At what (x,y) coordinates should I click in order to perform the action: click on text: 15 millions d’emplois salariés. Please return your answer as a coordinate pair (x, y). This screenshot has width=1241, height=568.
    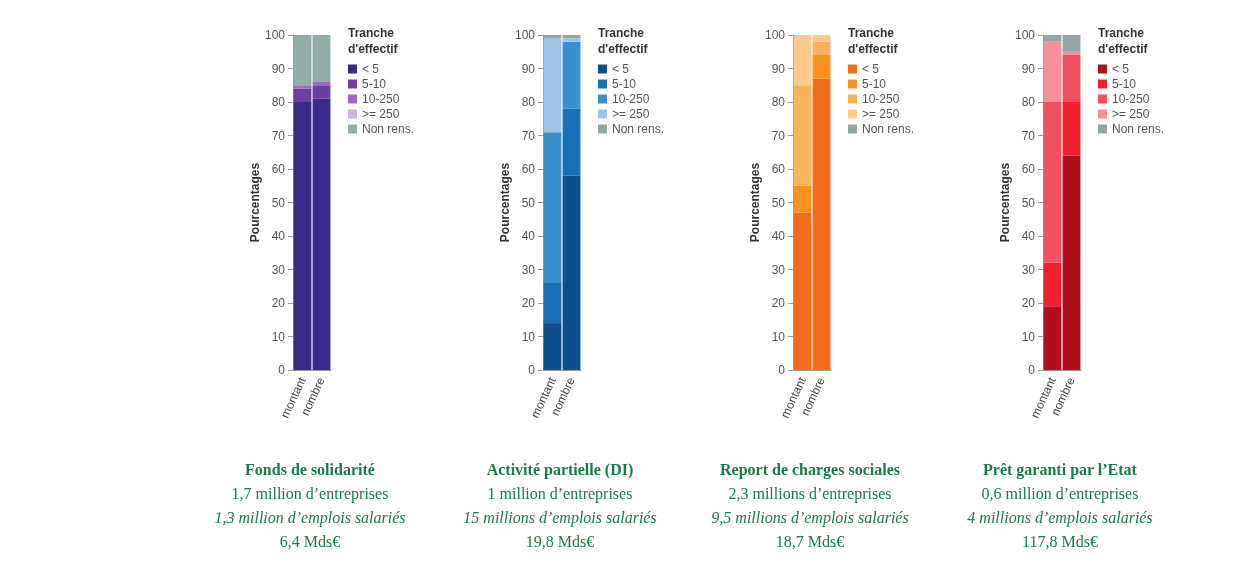
    Looking at the image, I should click on (560, 518).